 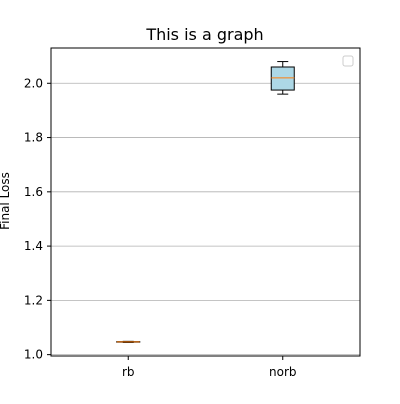 I want to click on y-tick-label: 1.0, so click(x=33, y=355).